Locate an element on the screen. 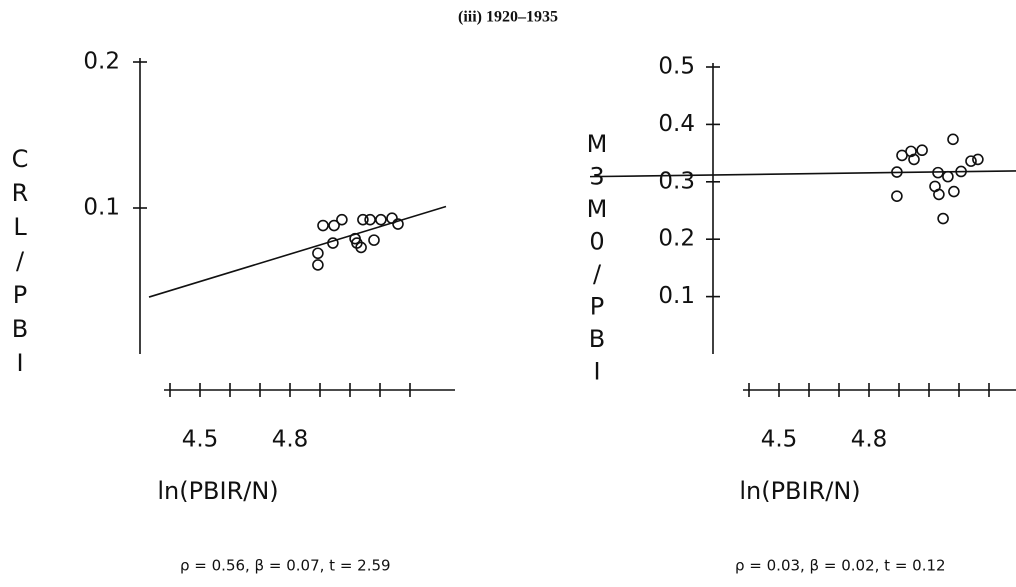 This screenshot has width=1016, height=587. stat-note: ρ = 0.03, β = 0.02, t = 0.12 is located at coordinates (840, 566).